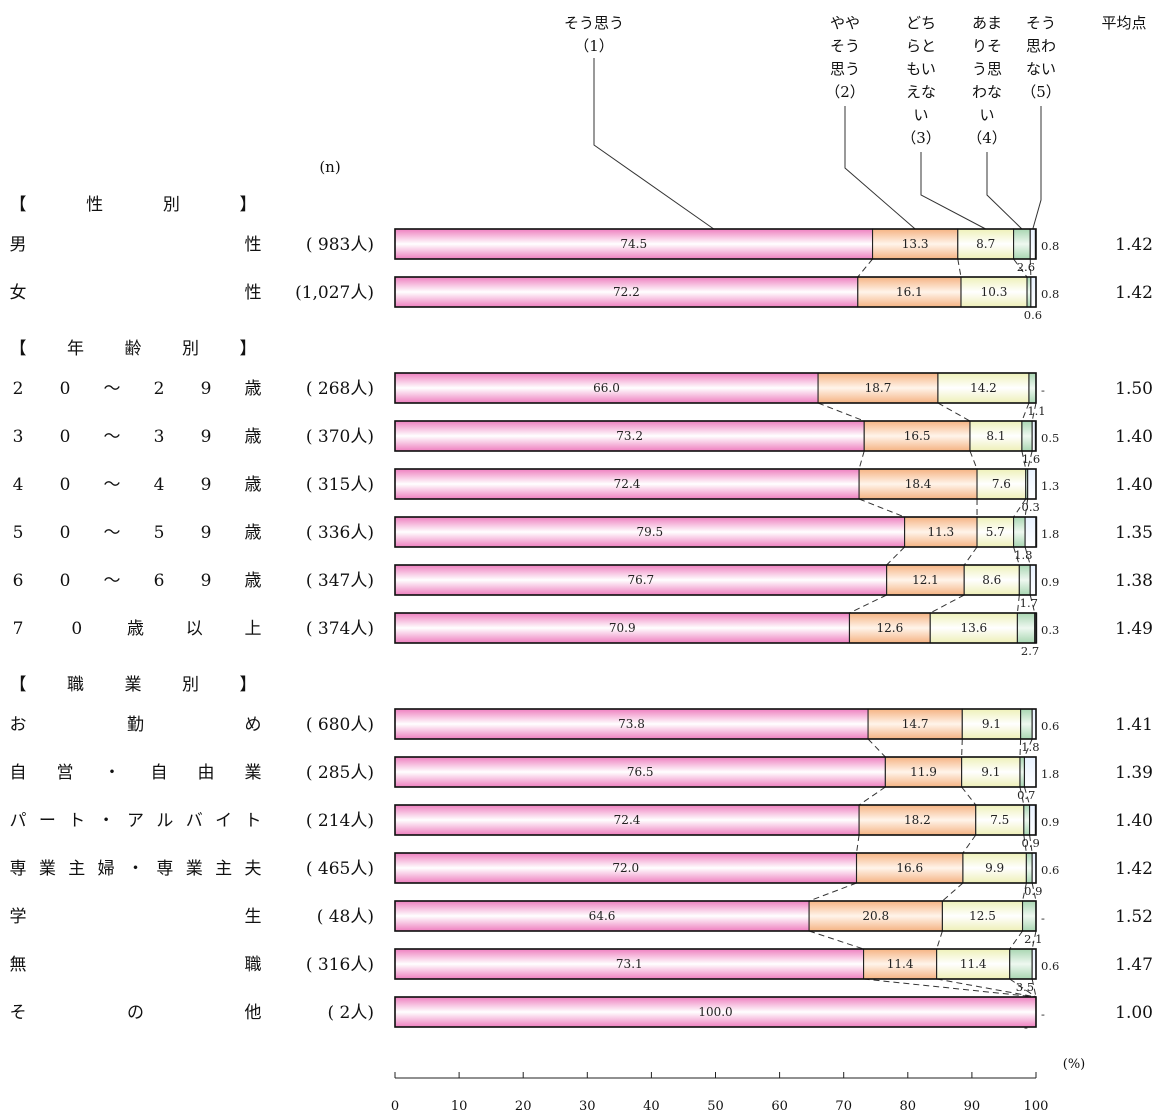 The width and height of the screenshot is (1163, 1118). I want to click on category-label-char: そ, so click(18, 1013).